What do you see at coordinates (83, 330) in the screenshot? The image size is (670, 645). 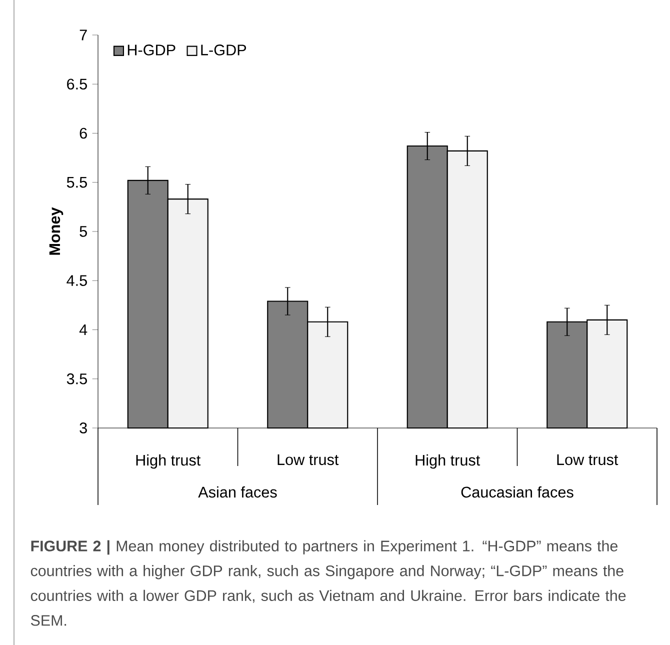 I see `y-tick-label: 4` at bounding box center [83, 330].